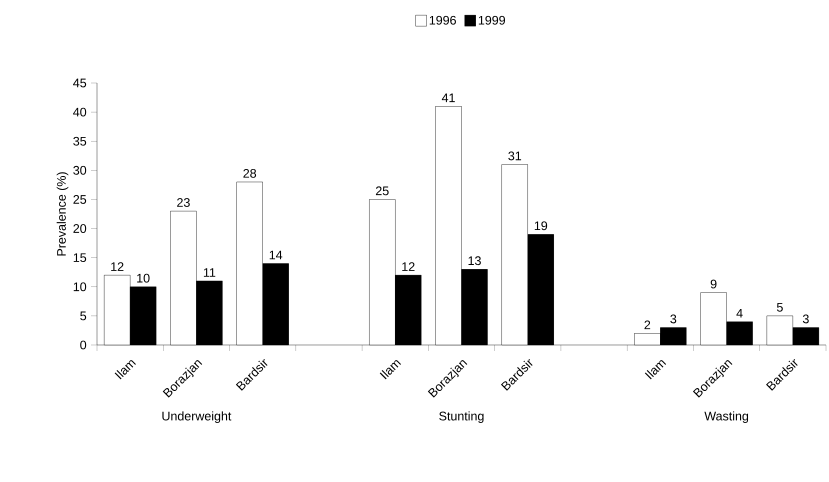 The width and height of the screenshot is (829, 482). I want to click on y-tick-label: 15, so click(80, 257).